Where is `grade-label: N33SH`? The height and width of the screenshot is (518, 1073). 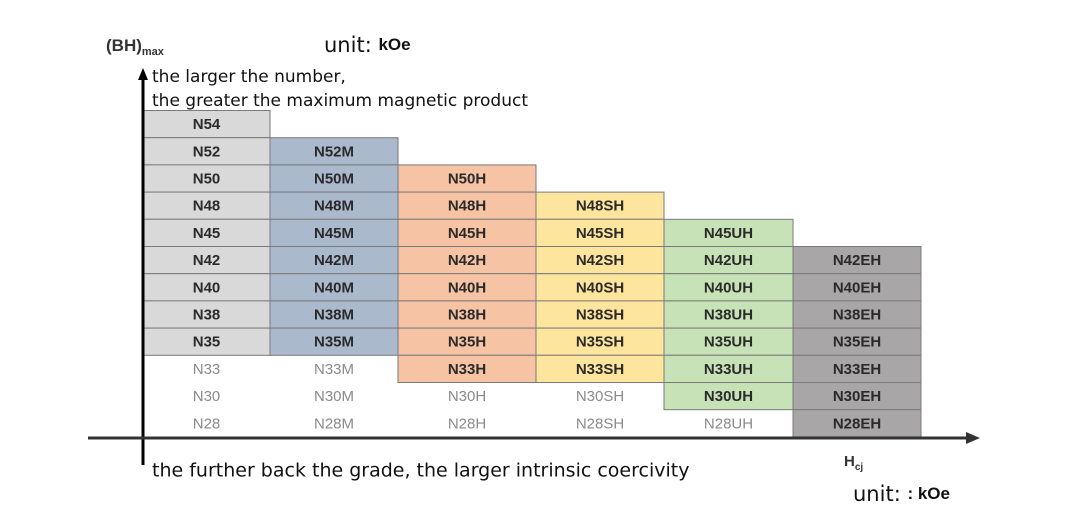 grade-label: N33SH is located at coordinates (600, 369).